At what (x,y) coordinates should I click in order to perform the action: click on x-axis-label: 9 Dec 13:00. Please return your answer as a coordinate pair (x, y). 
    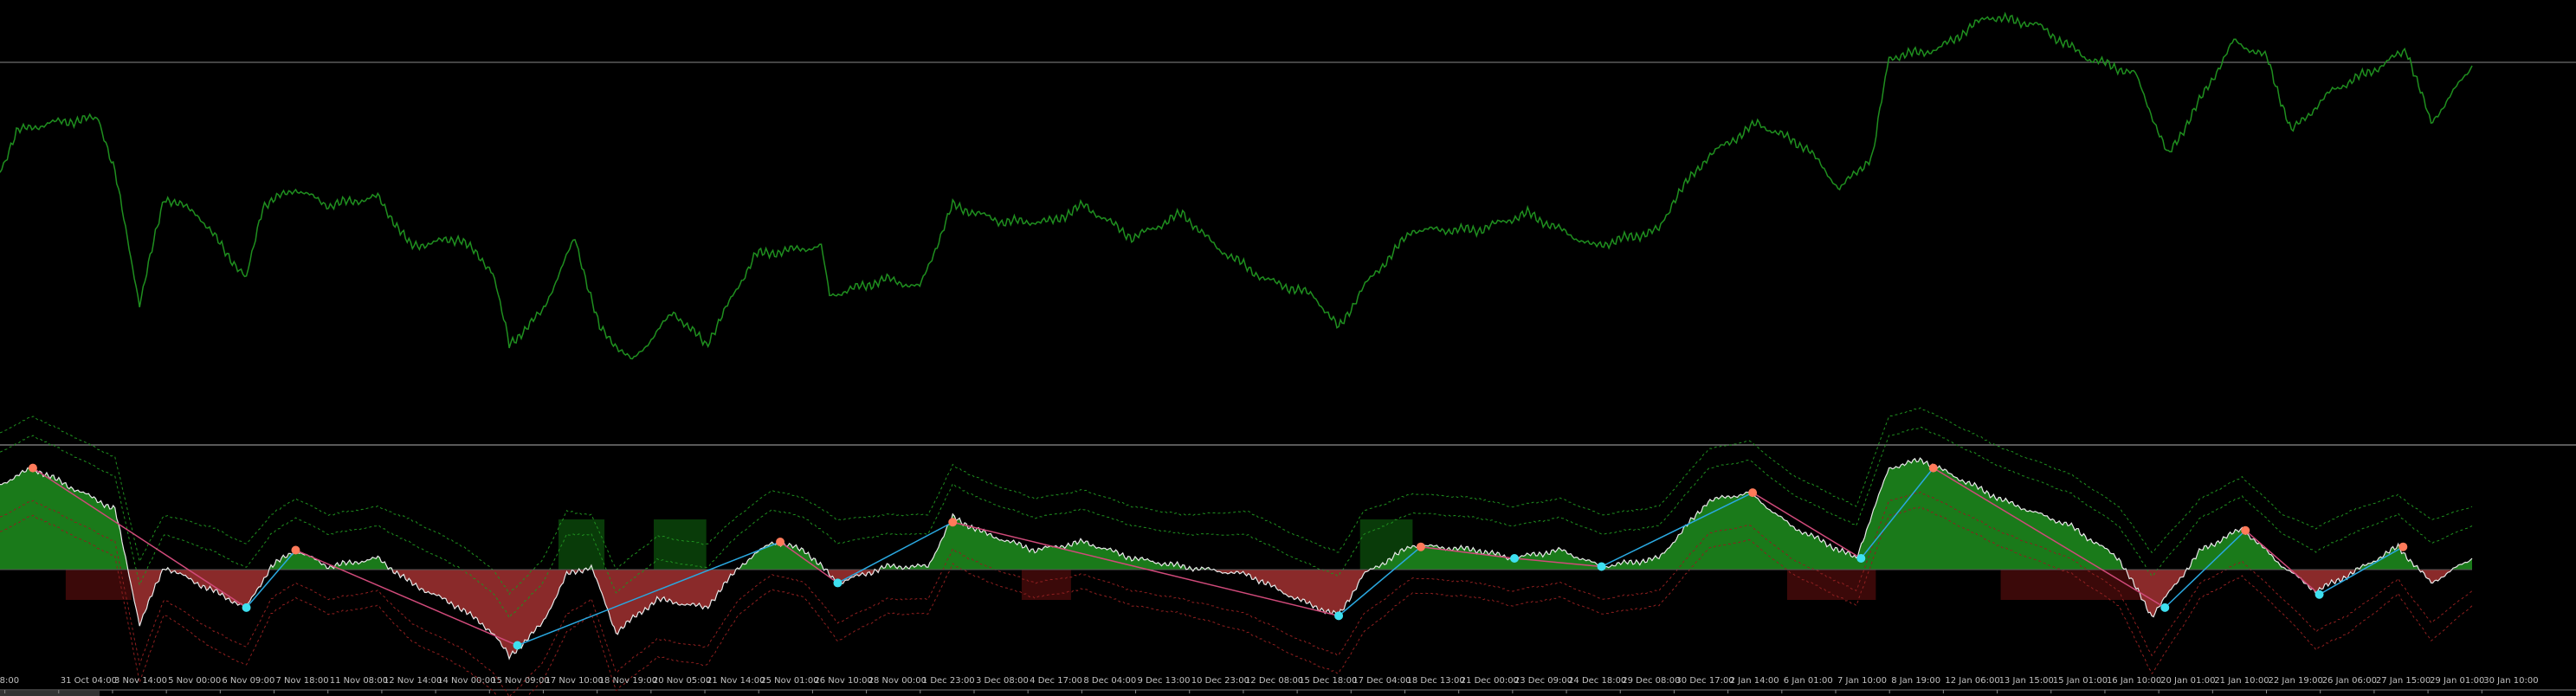
    Looking at the image, I should click on (1164, 681).